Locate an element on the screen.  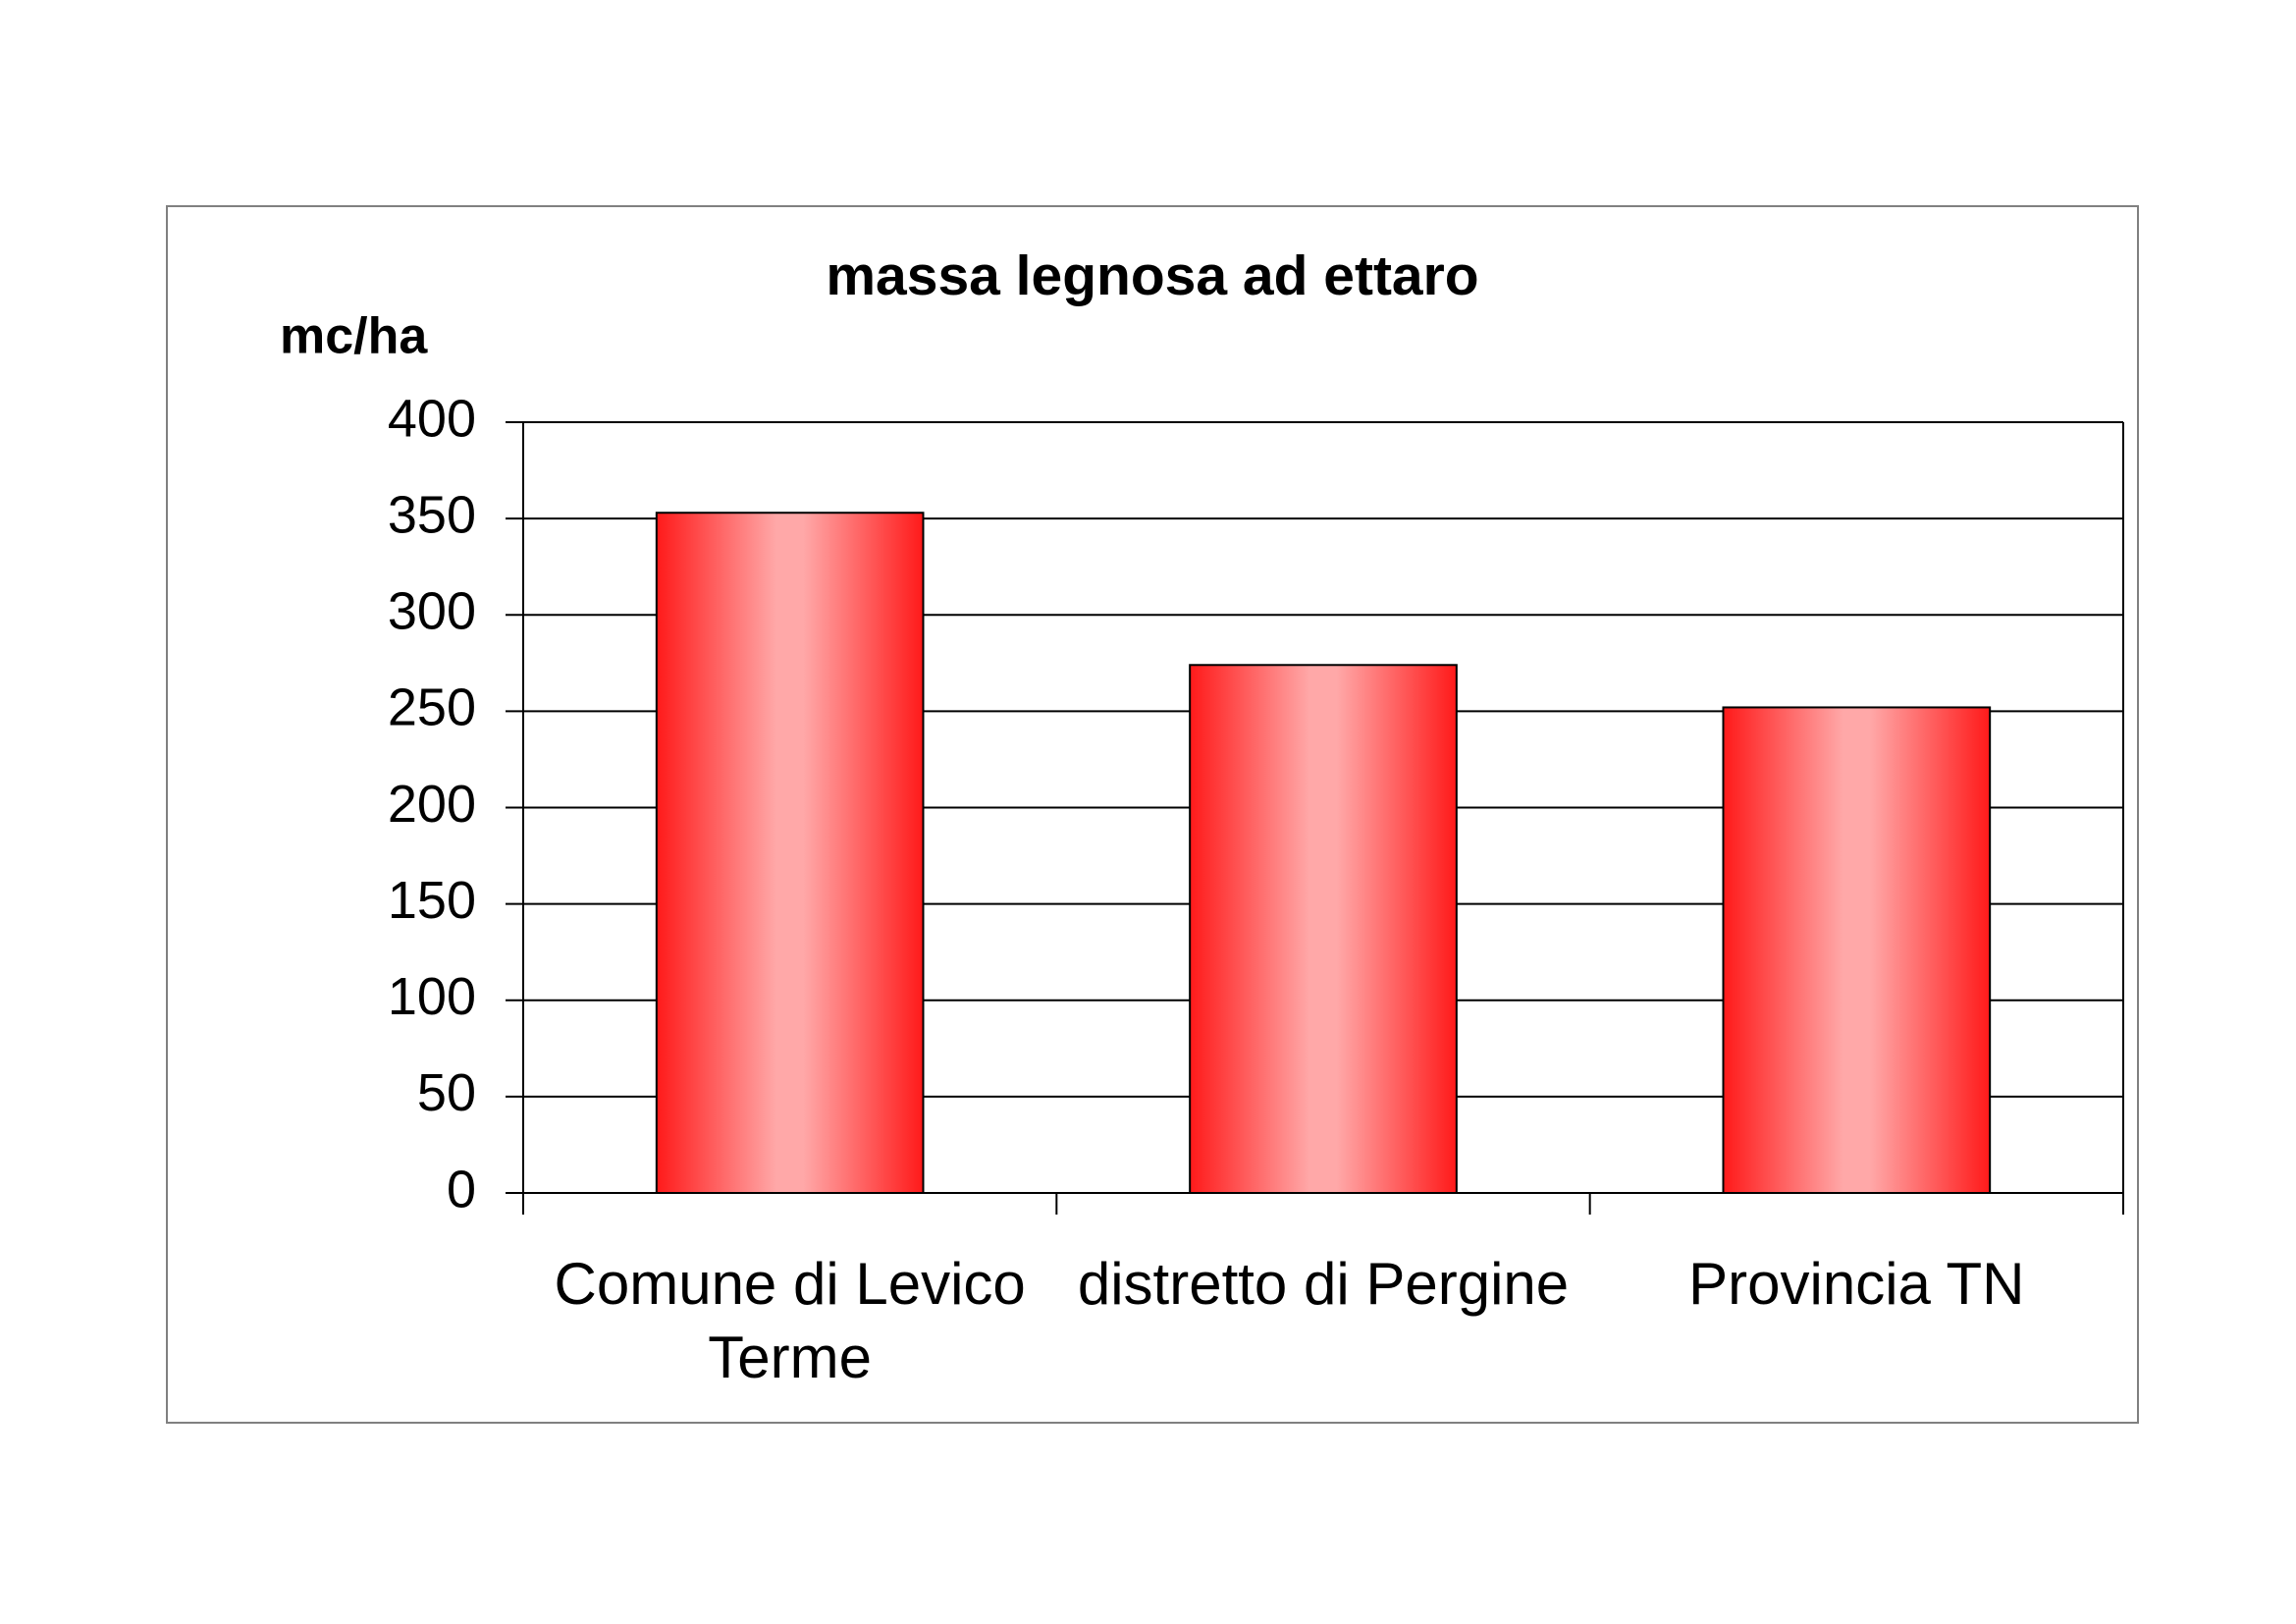
x-tick-label: distretto di Pergine is located at coordinates (1324, 1284).